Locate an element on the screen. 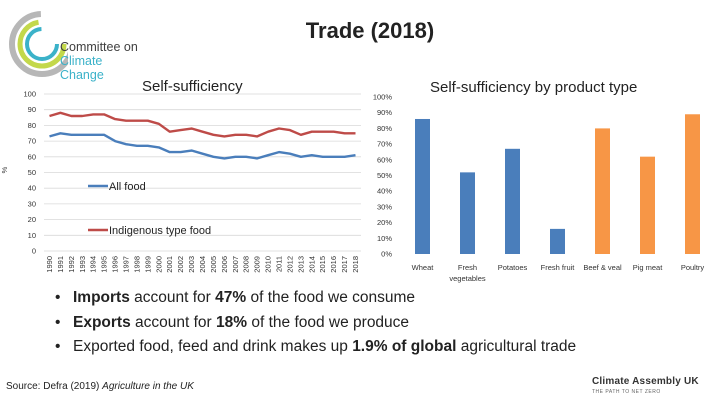  legend-label: All food is located at coordinates (127, 187).